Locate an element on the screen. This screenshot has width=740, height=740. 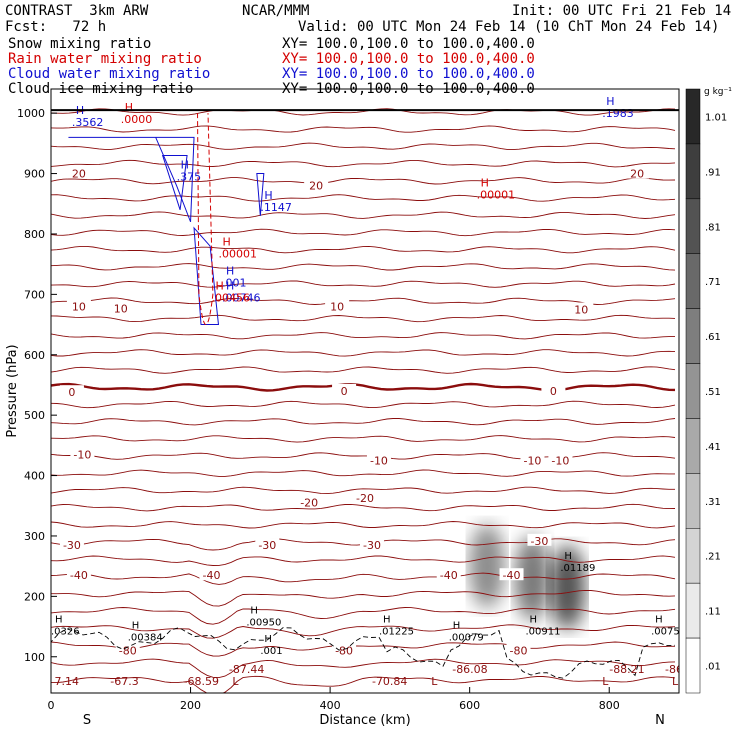
ice-max-h-7: H is located at coordinates (568, 556).